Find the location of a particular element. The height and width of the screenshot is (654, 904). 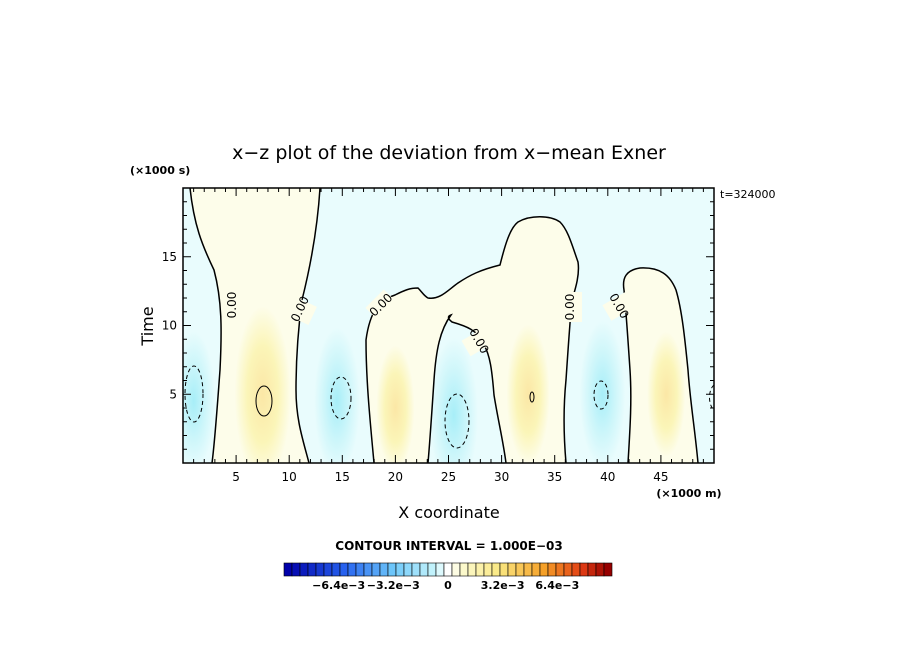

y-axis-title: Time is located at coordinates (147, 326).